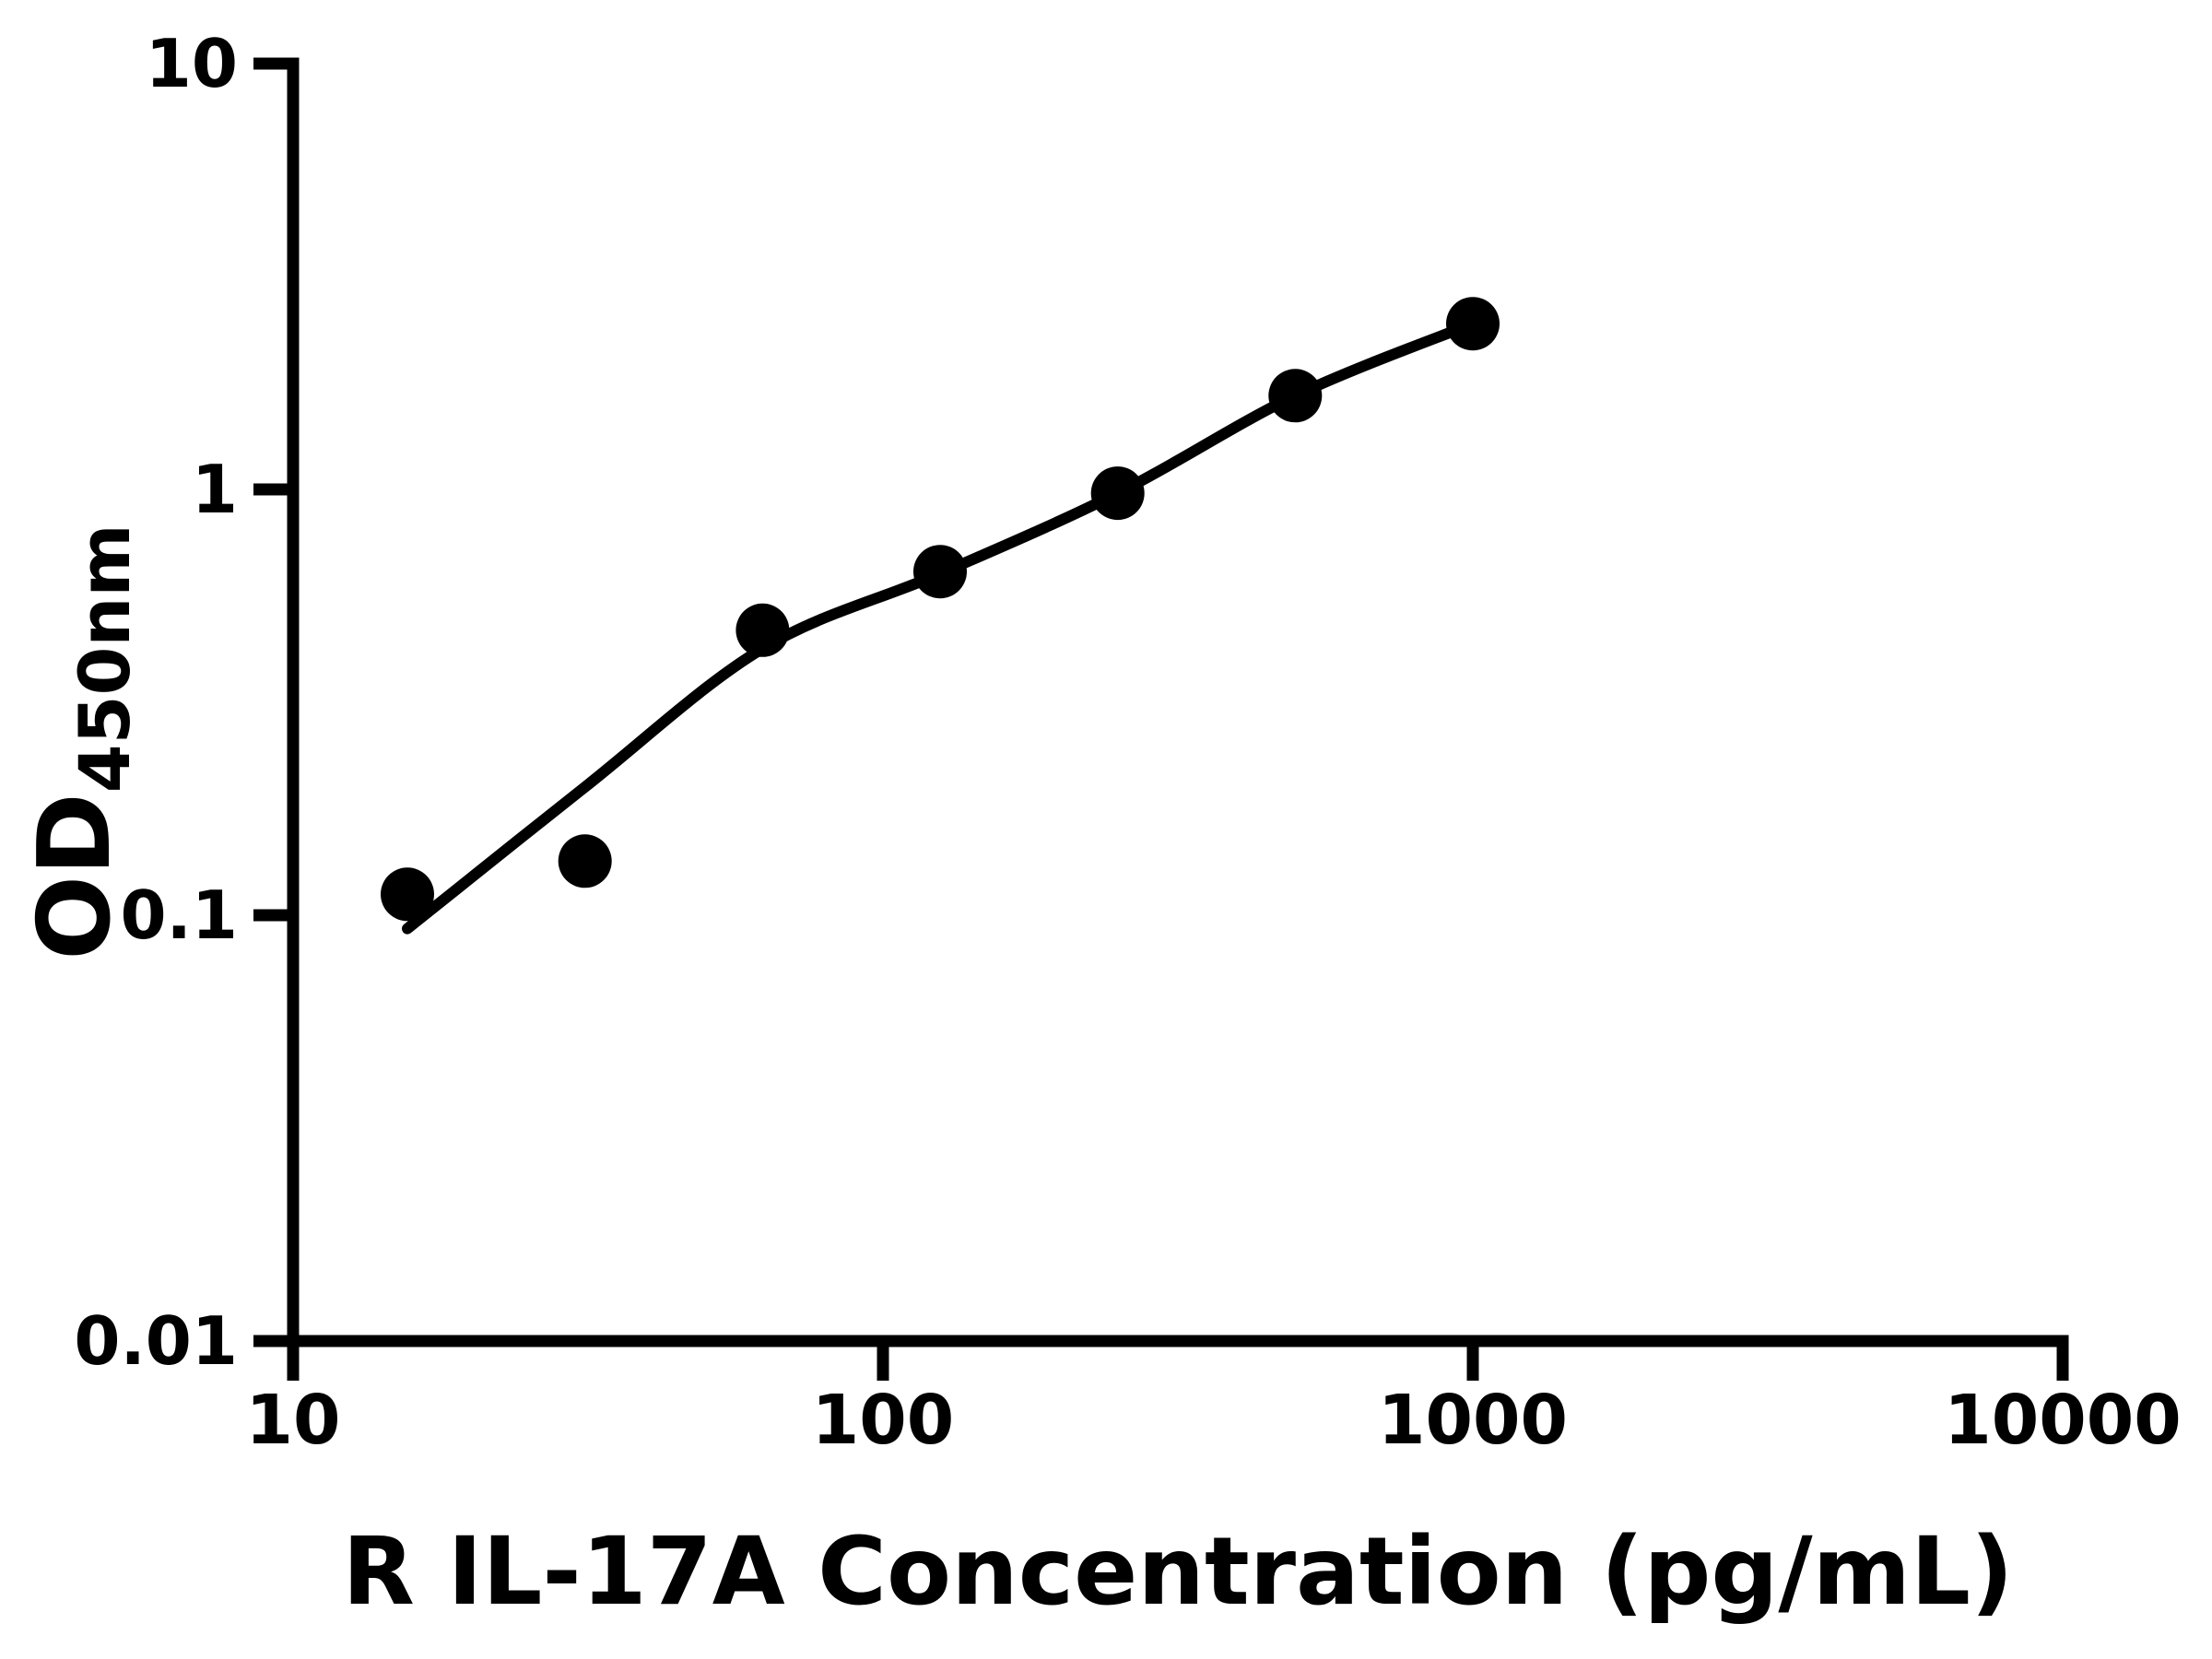 The width and height of the screenshot is (2212, 1659). I want to click on x-tick-label: 1000, so click(1473, 1420).